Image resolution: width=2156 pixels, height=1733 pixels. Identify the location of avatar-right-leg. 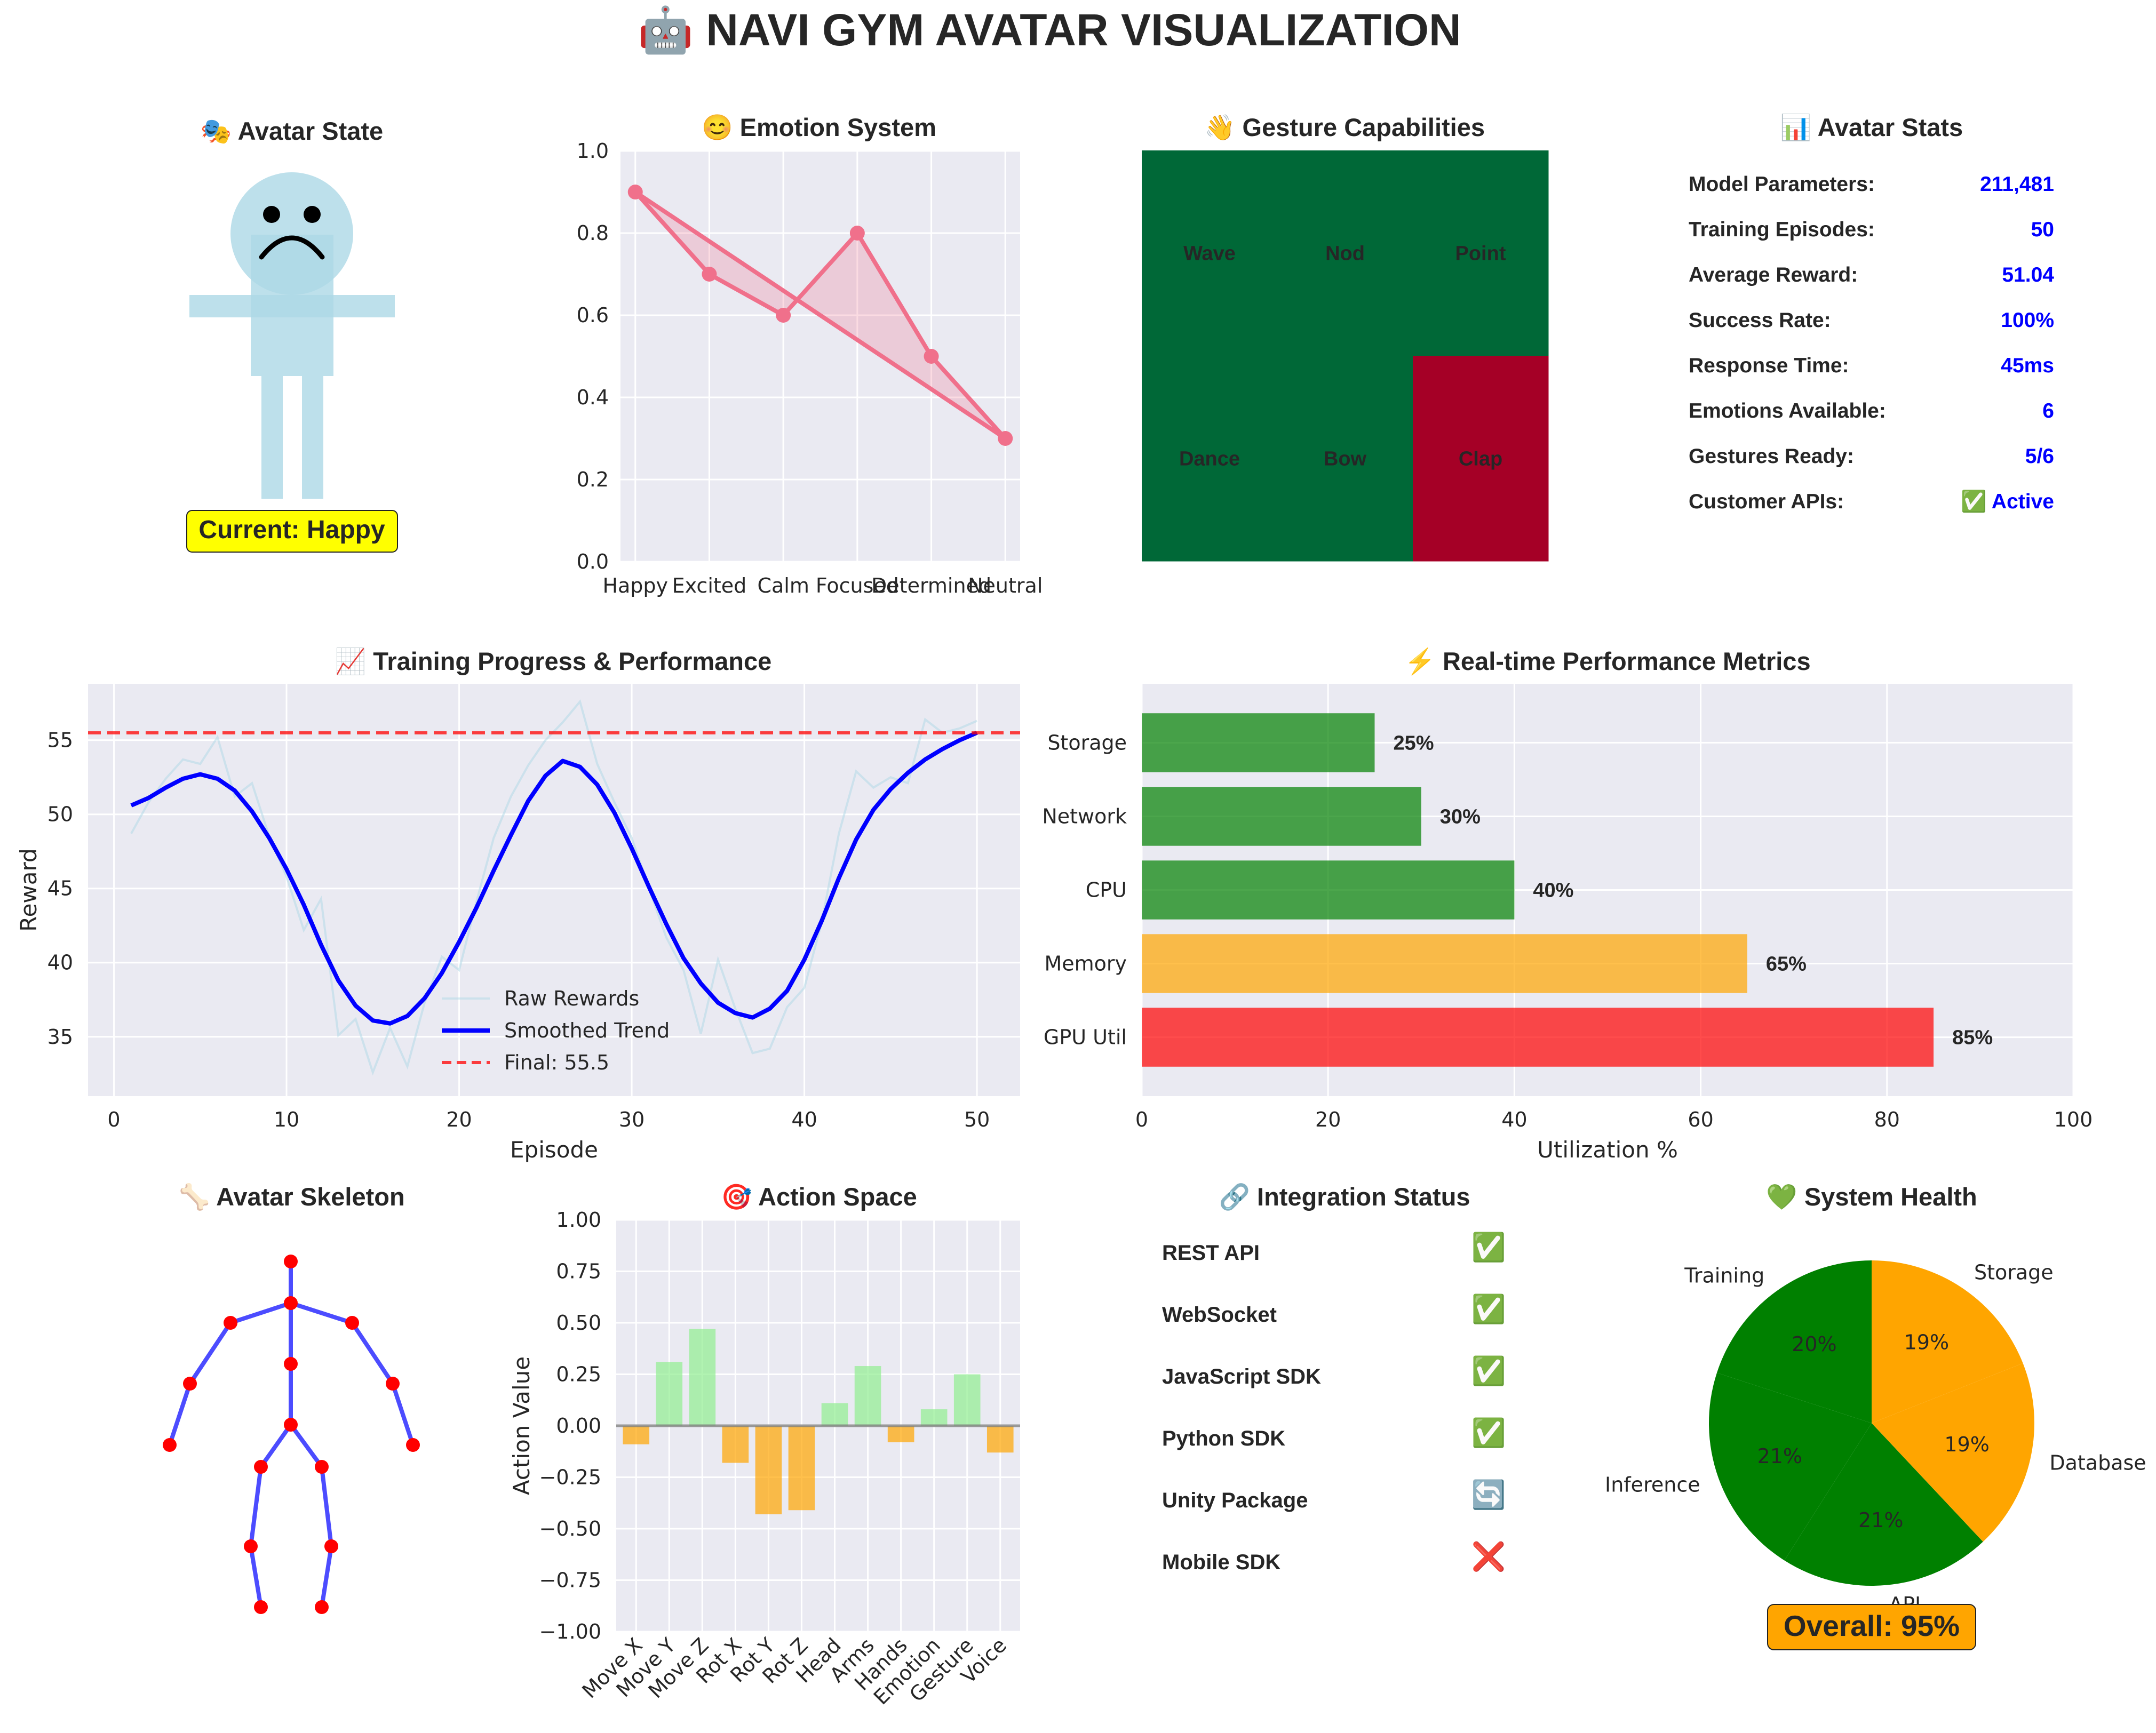
(312, 437).